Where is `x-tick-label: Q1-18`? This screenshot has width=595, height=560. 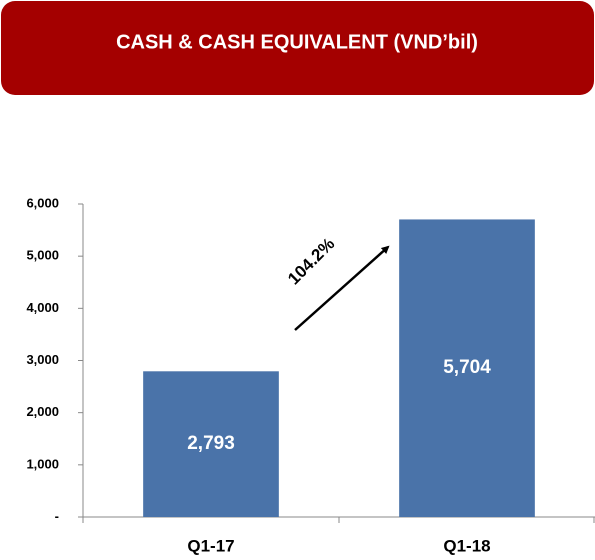 x-tick-label: Q1-18 is located at coordinates (466, 545).